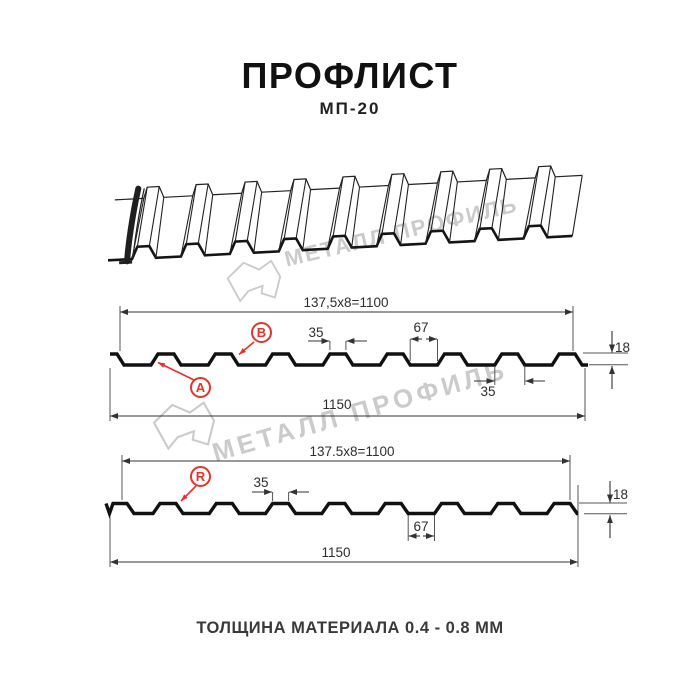 This screenshot has height=700, width=700. I want to click on dim-overall-width-top: 1150, so click(337, 404).